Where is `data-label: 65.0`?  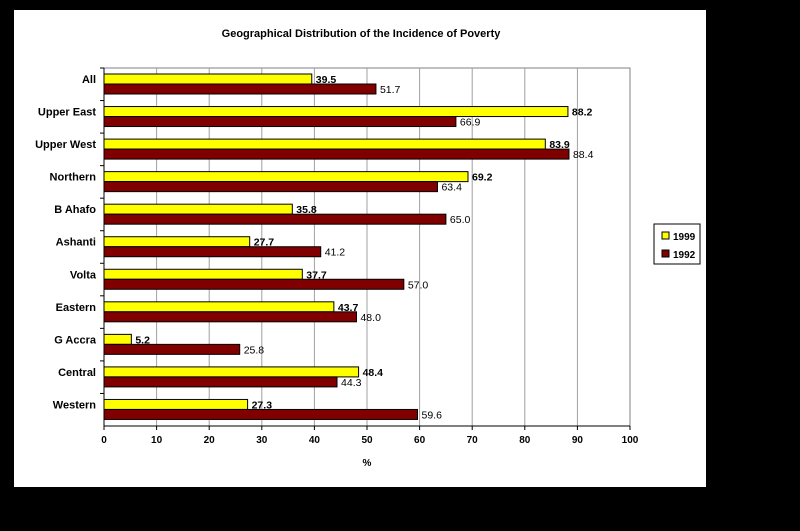
data-label: 65.0 is located at coordinates (460, 220).